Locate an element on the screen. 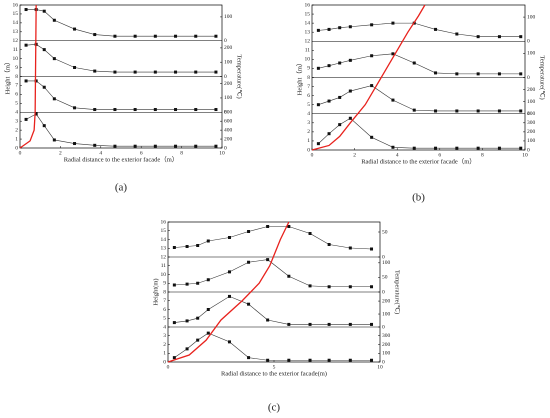 This screenshot has height=418, width=550. x-tick-label: 6 is located at coordinates (439, 155).